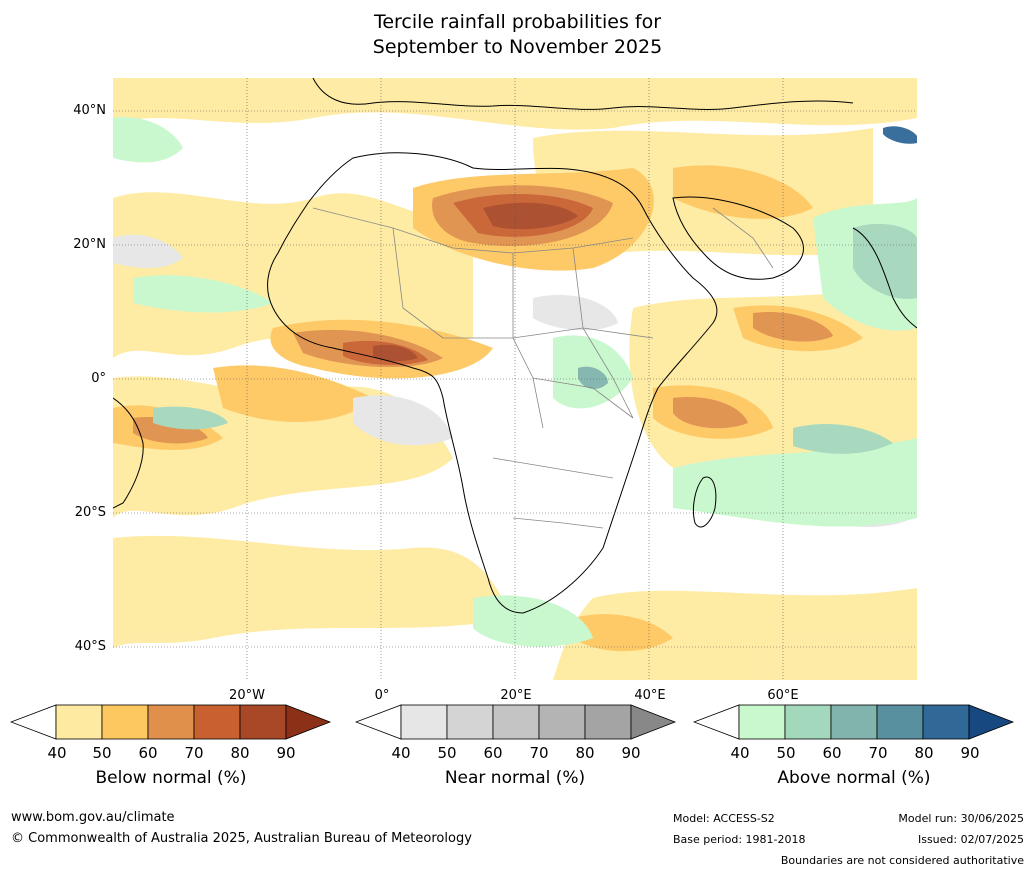  I want to click on near-tick-70: 70, so click(539, 753).